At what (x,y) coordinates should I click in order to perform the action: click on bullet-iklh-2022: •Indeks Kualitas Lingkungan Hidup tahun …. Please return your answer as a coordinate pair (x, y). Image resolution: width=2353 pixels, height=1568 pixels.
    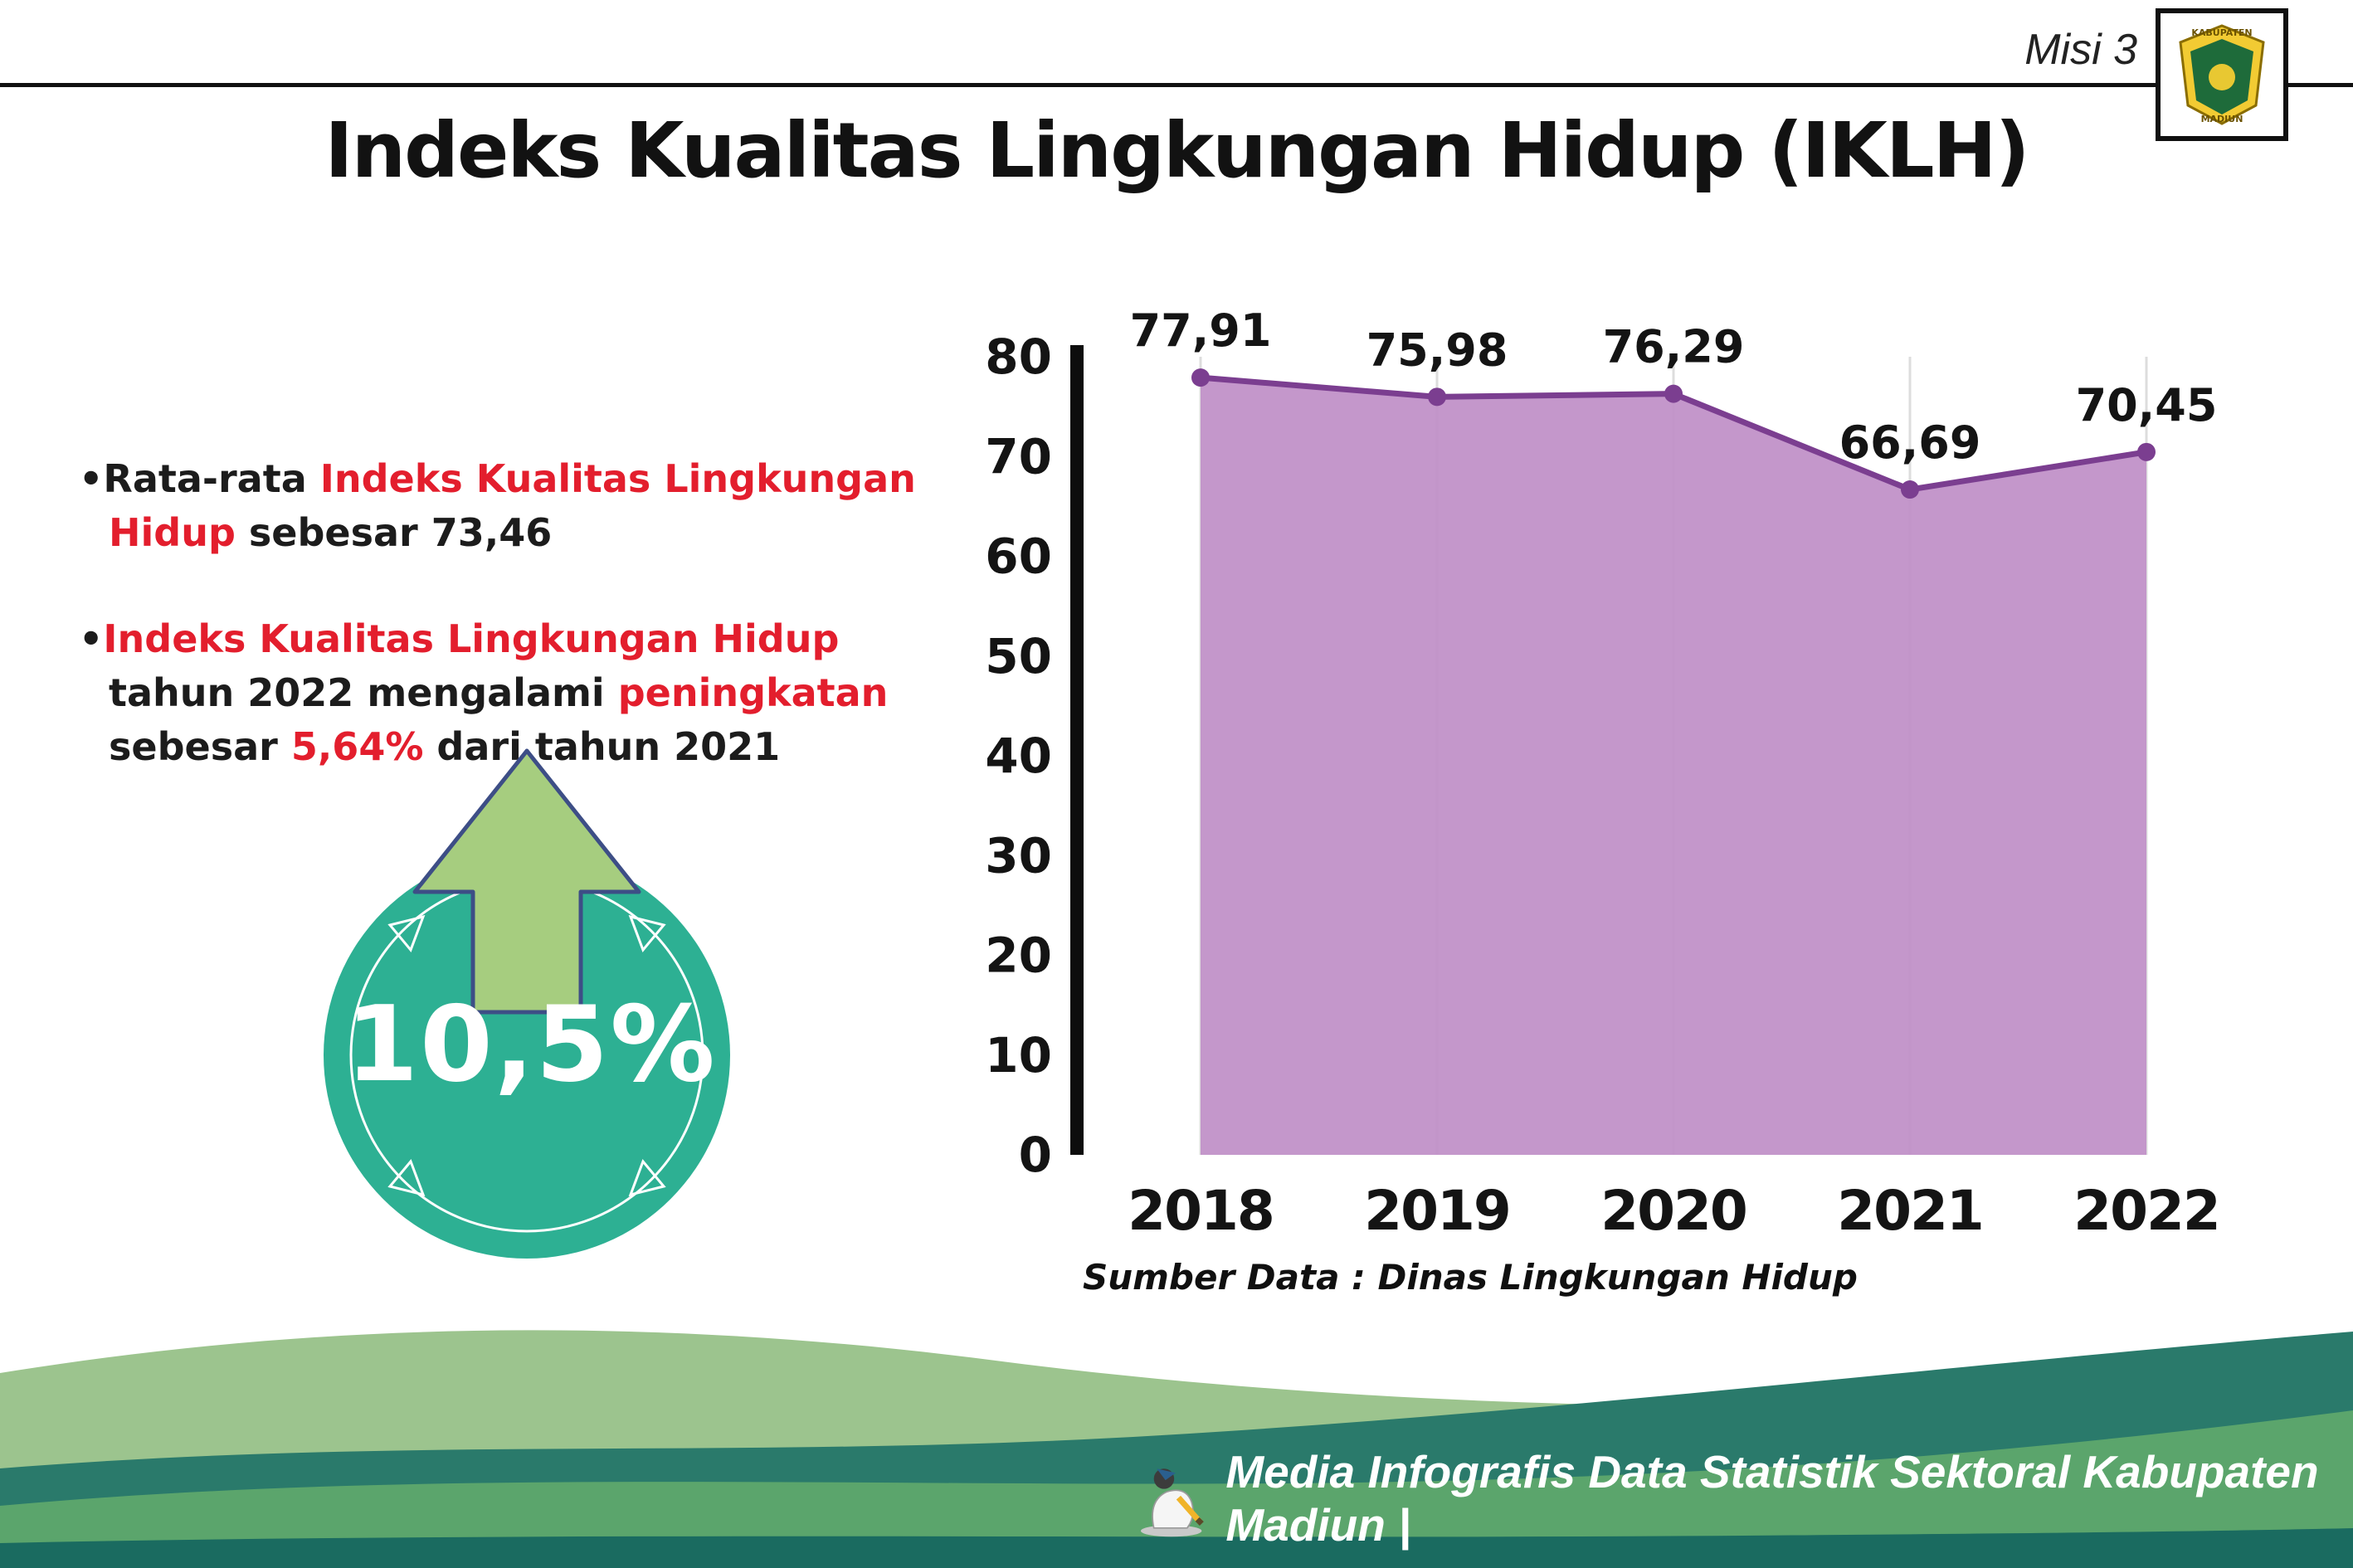
    Looking at the image, I should click on (514, 693).